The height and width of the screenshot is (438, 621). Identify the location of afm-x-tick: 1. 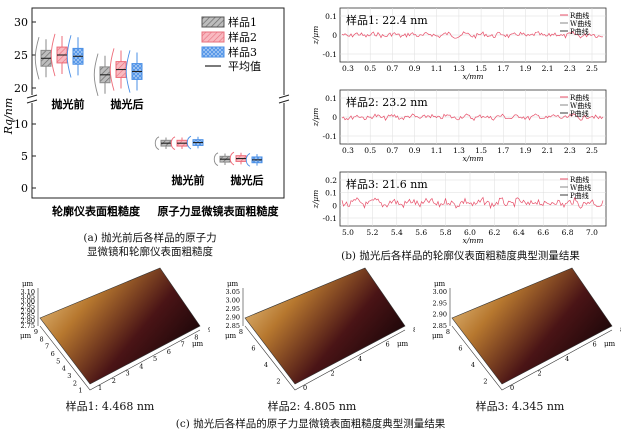
(80, 390).